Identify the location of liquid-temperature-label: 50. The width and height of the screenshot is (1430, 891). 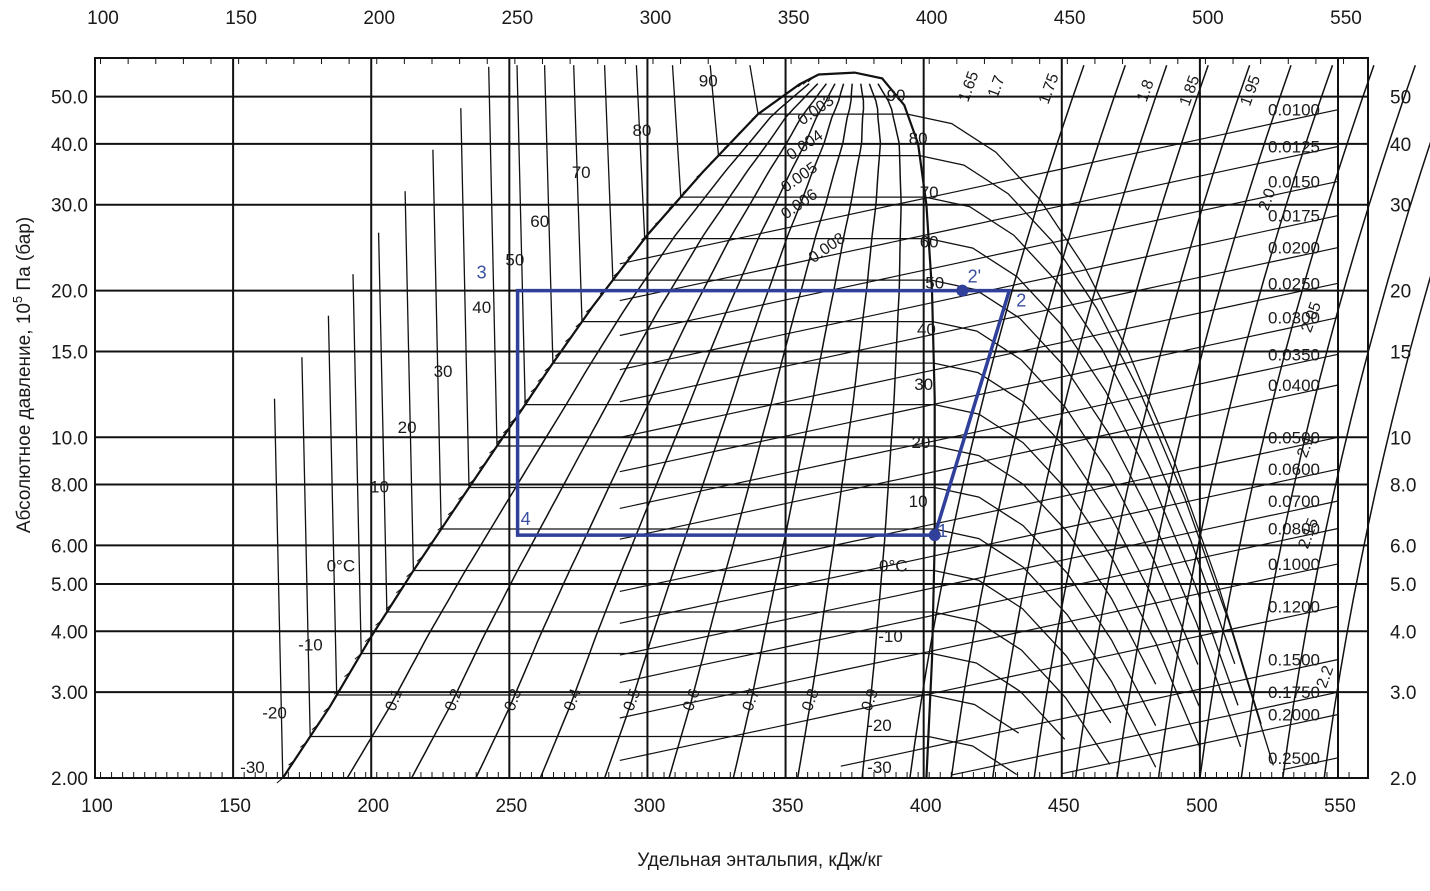
(514, 260).